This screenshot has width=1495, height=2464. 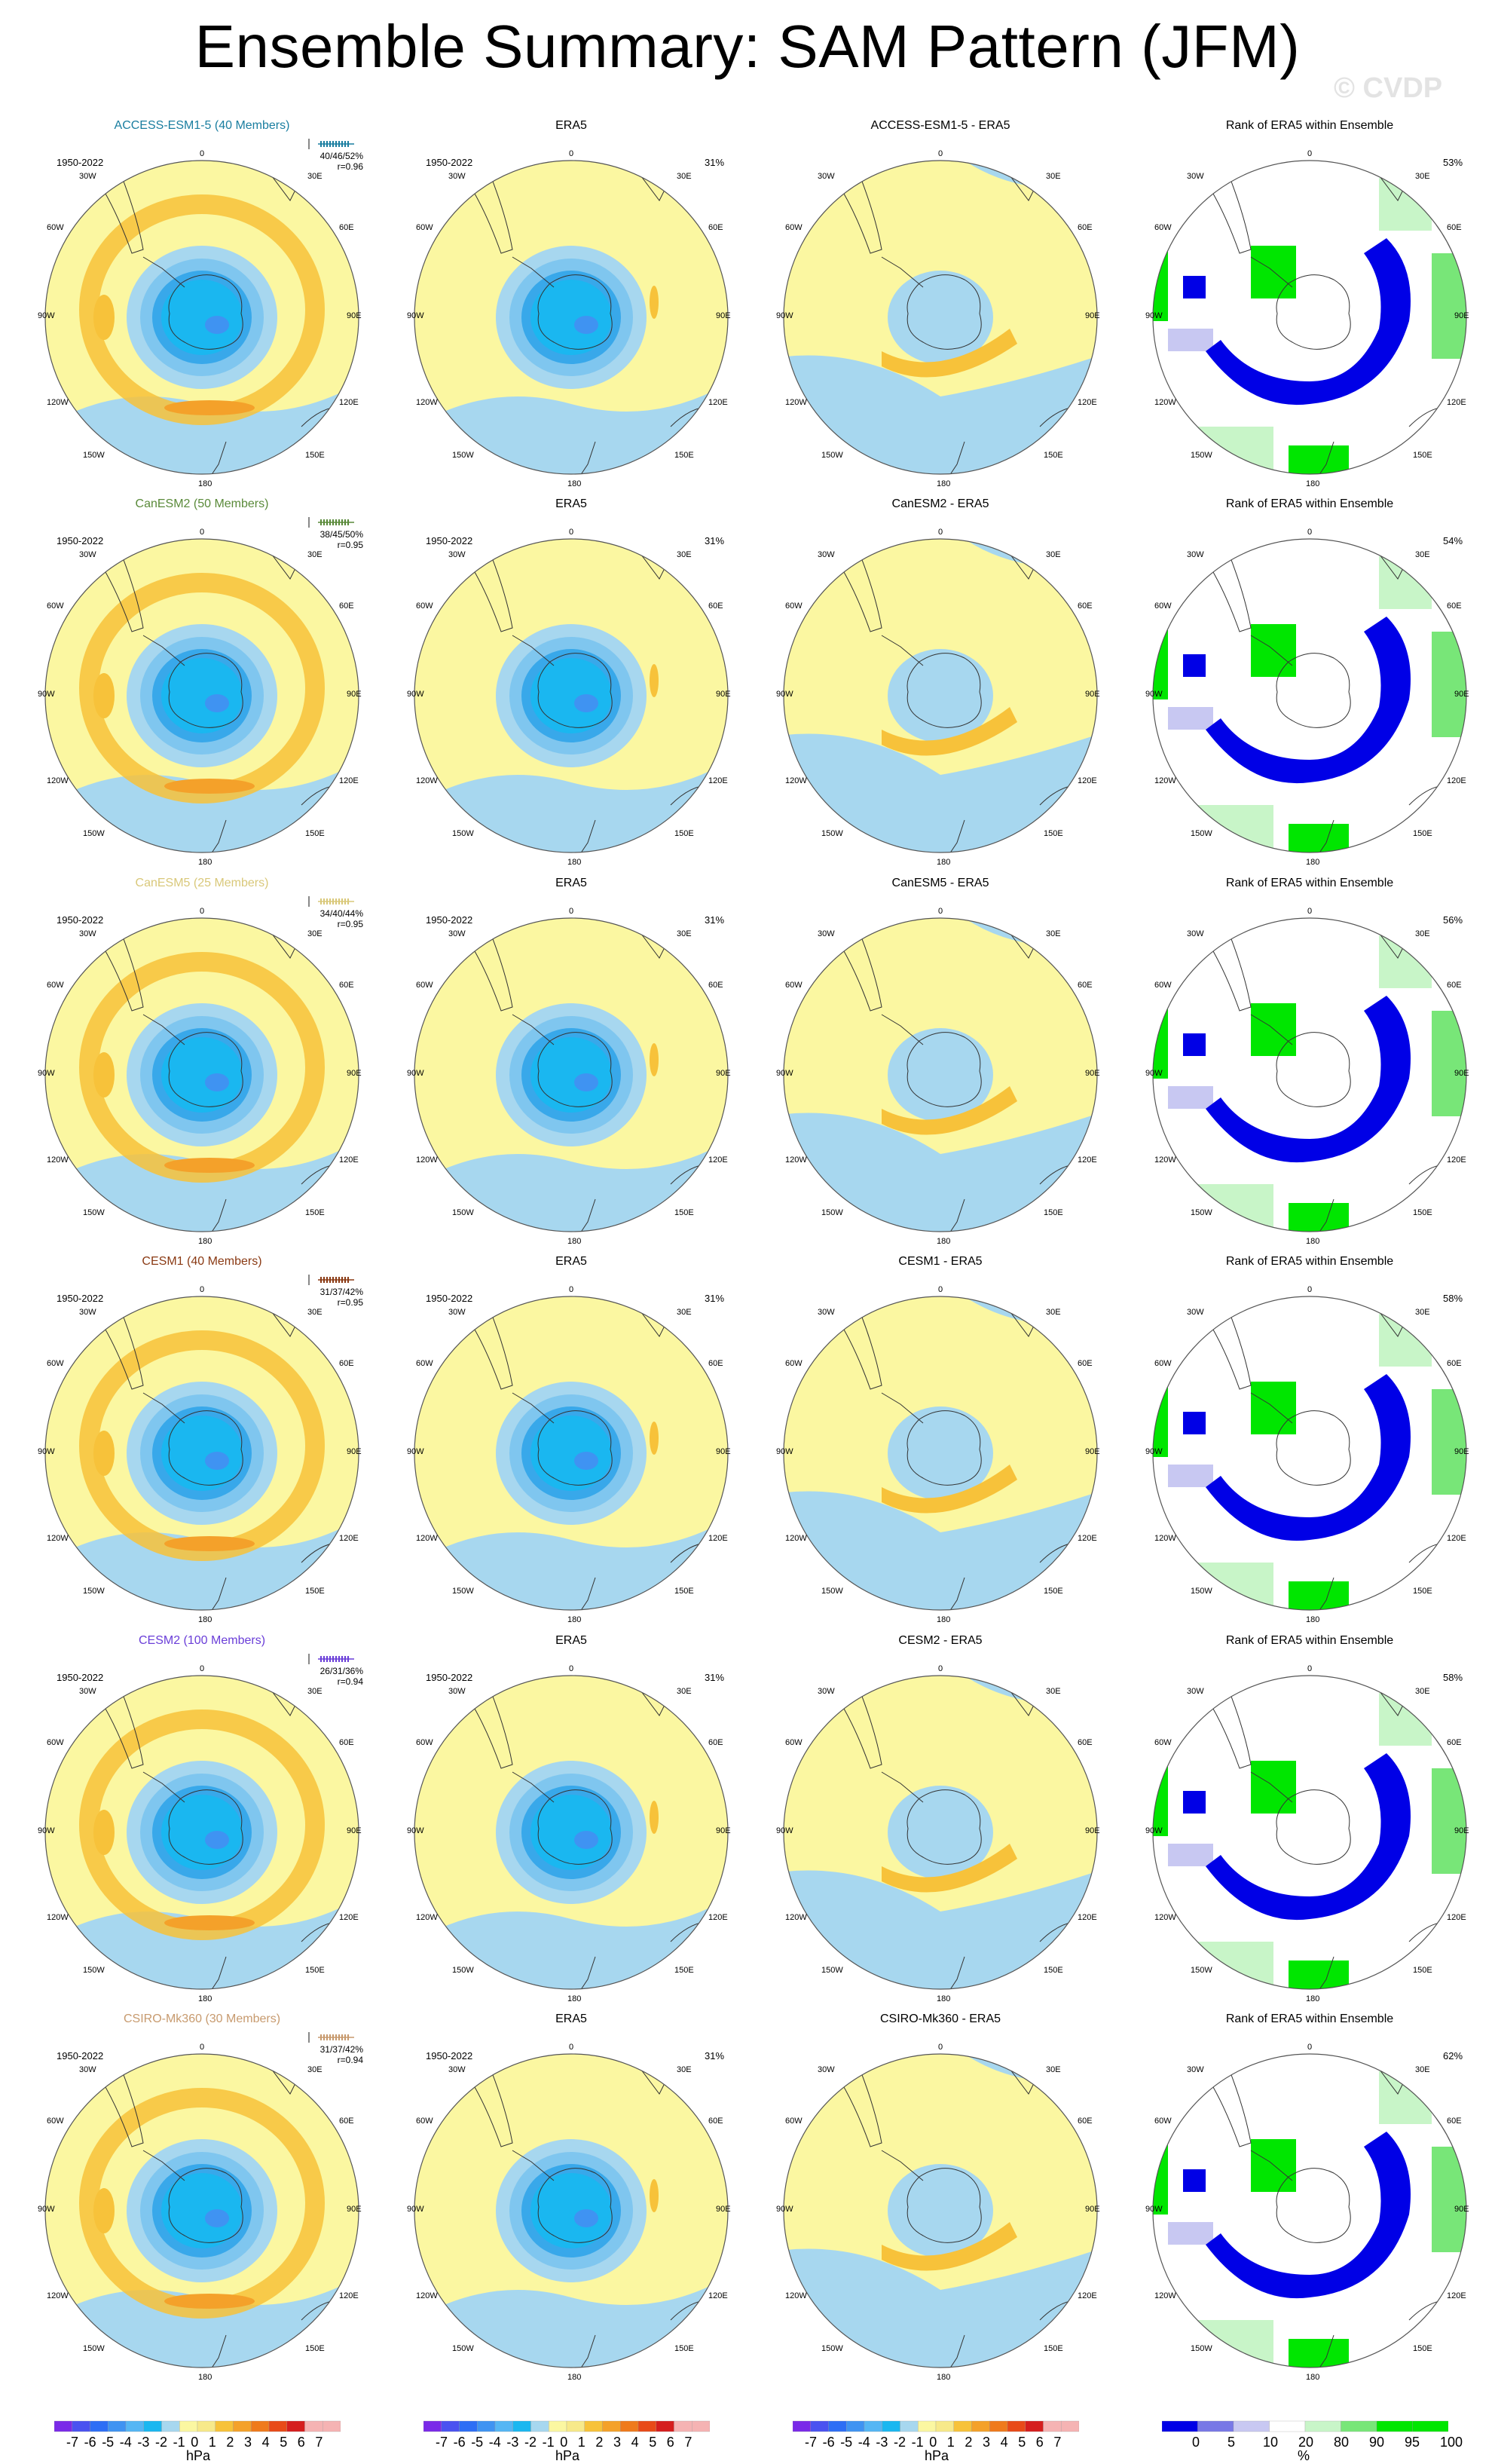 I want to click on colorbar-tick-label: -5, so click(x=846, y=2442).